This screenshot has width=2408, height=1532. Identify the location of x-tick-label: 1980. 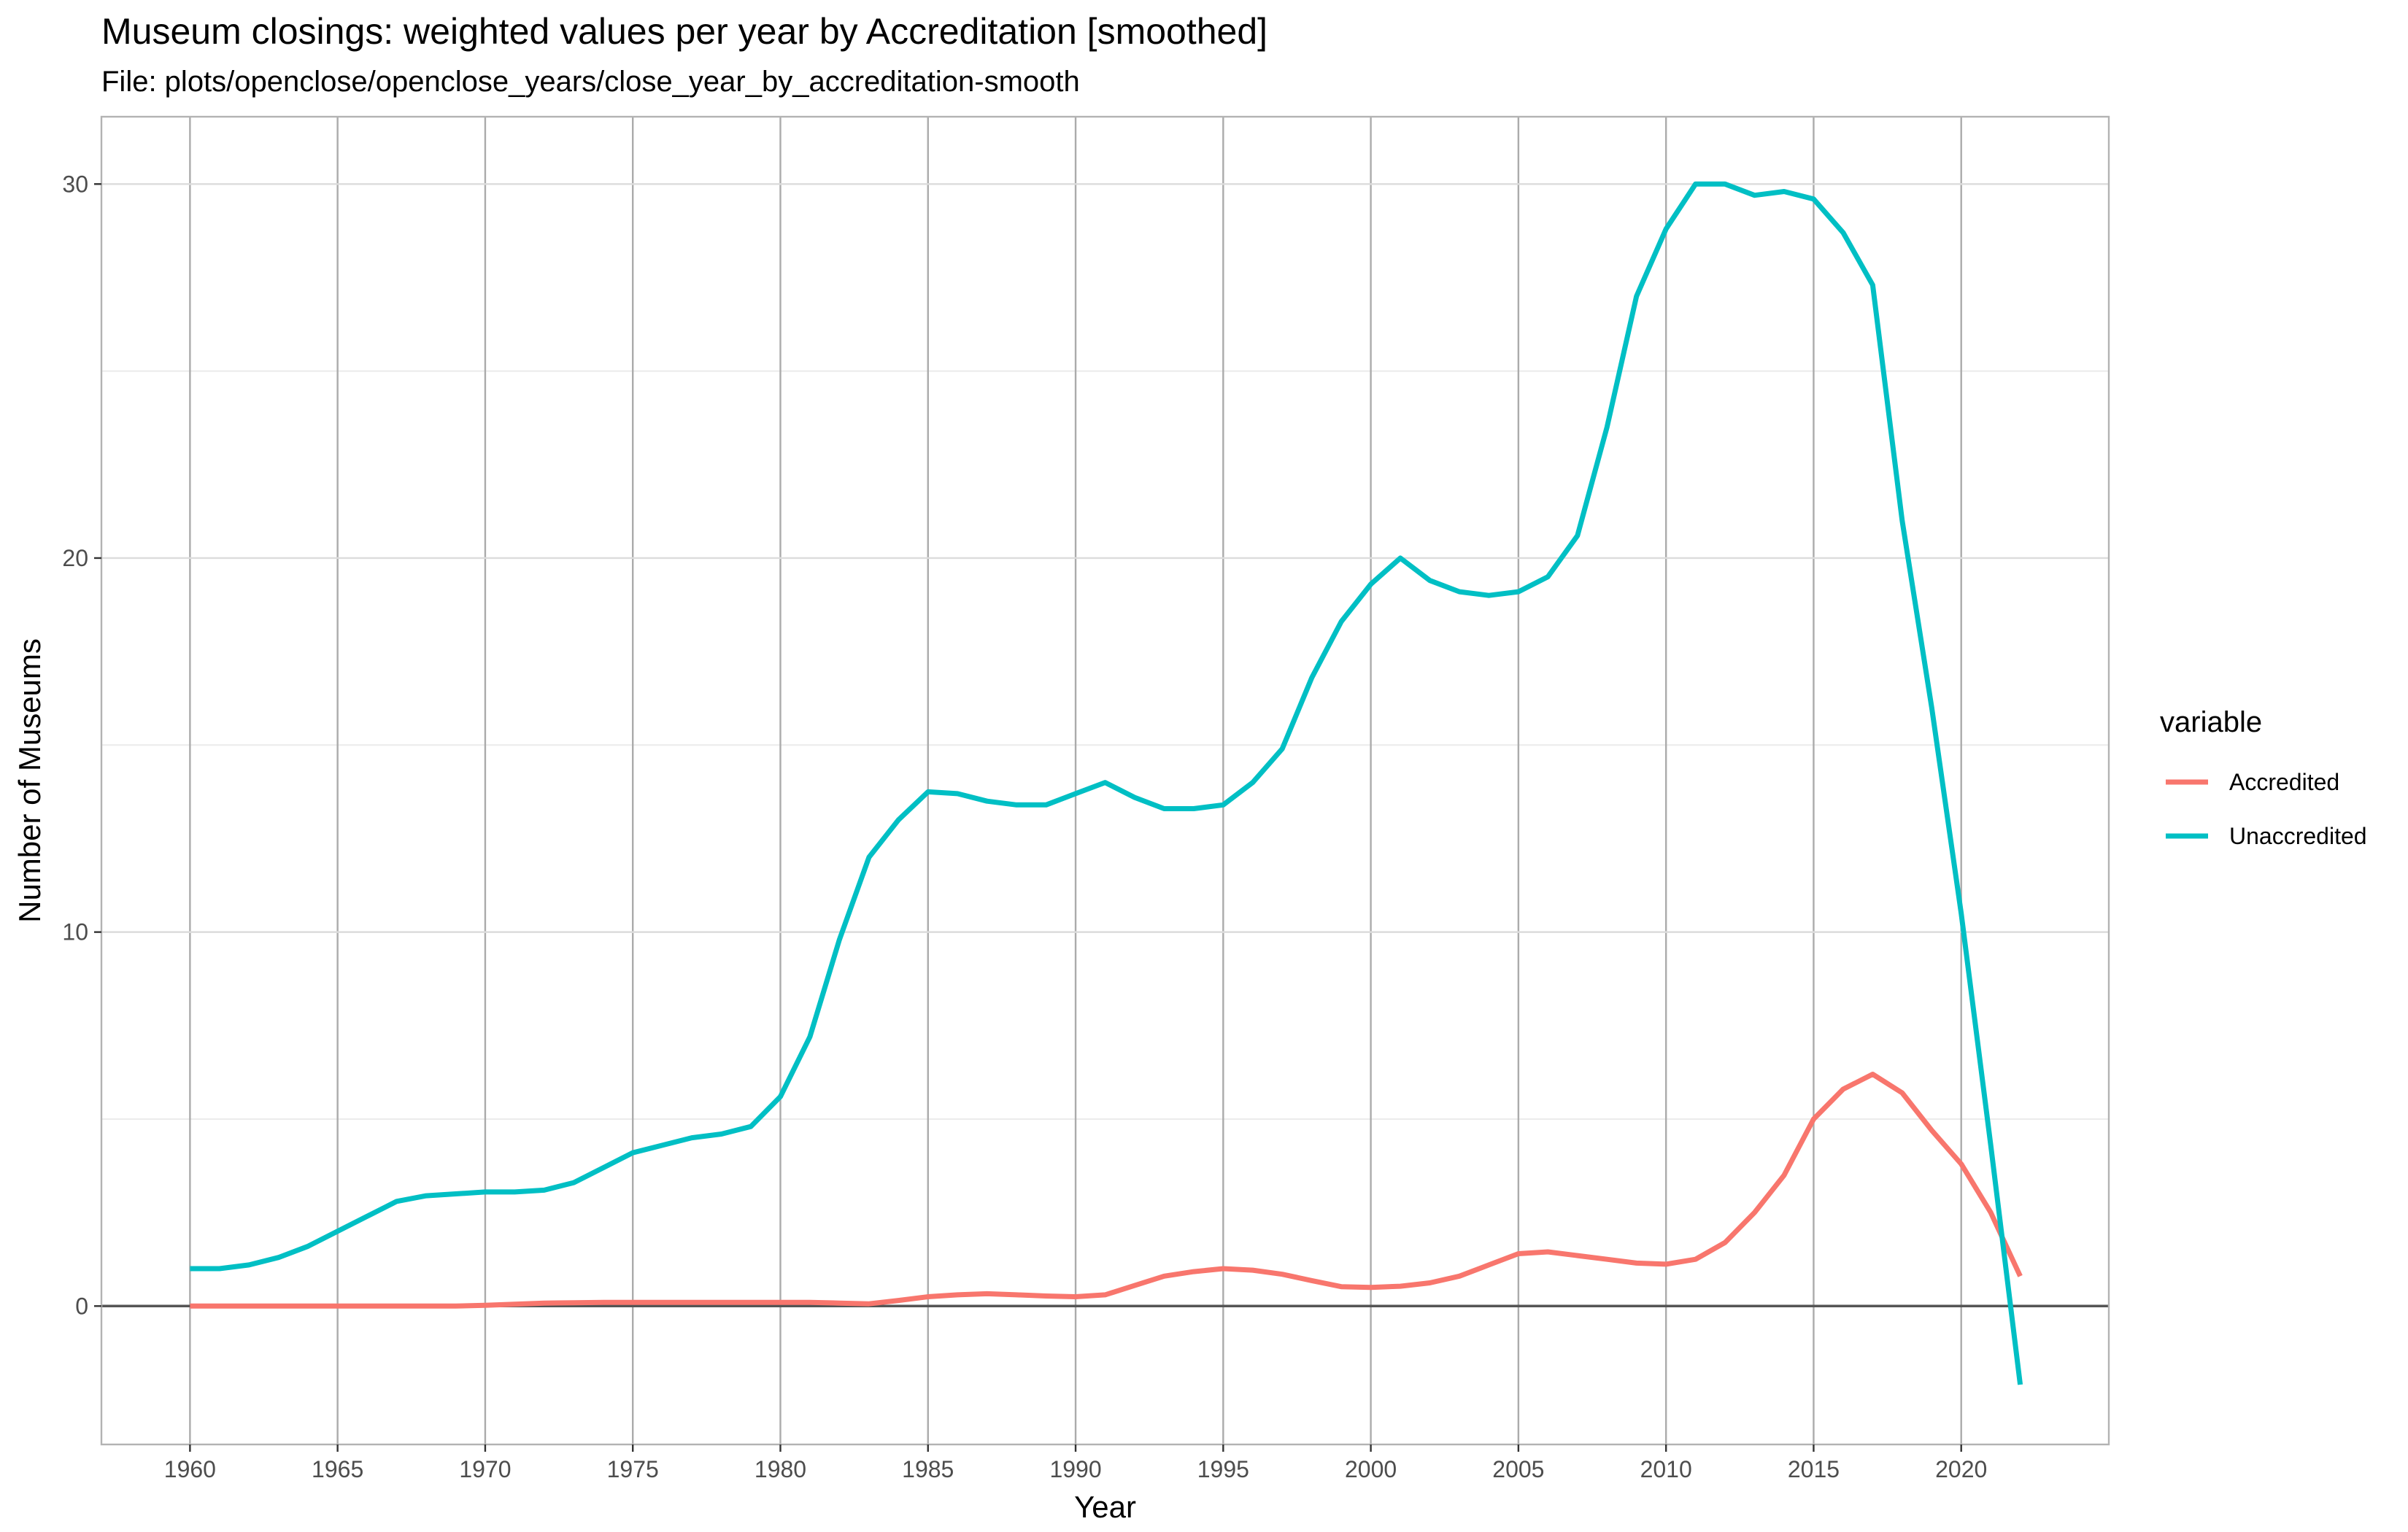
(780, 1469).